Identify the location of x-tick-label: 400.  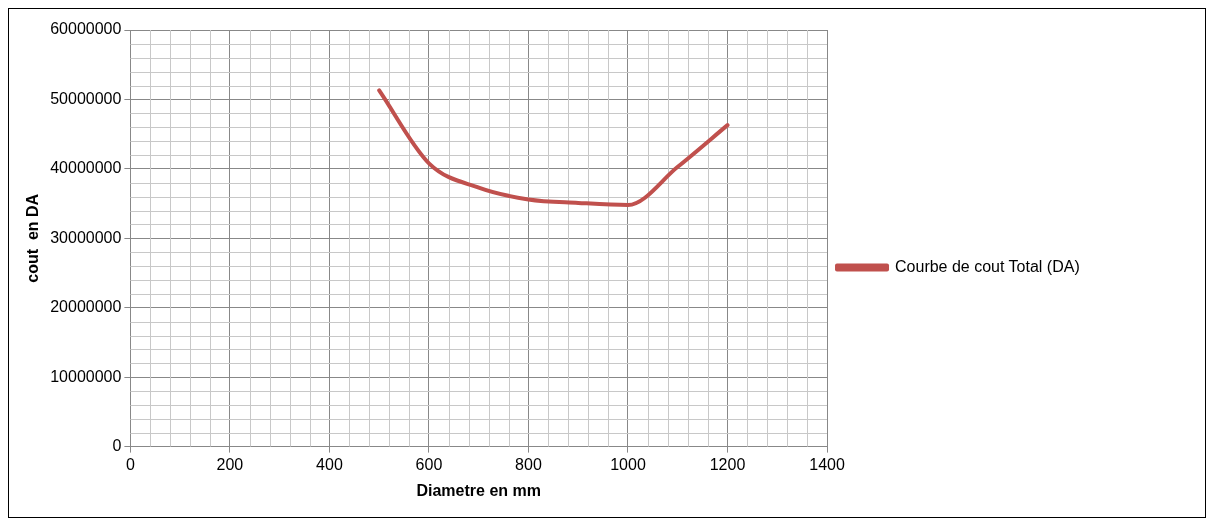
(329, 464).